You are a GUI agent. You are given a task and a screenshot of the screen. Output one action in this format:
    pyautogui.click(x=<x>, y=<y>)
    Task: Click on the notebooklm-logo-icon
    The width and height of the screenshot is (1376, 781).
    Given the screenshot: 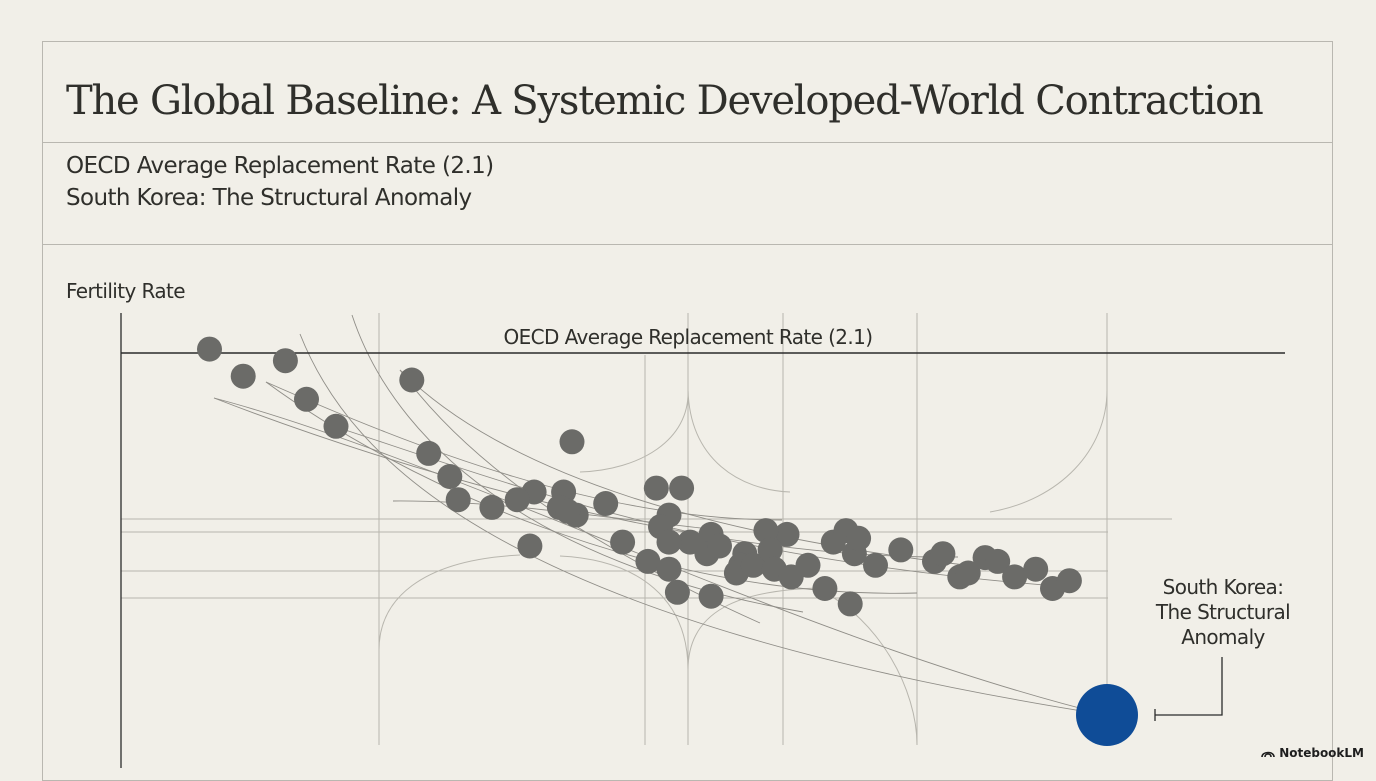 What is the action you would take?
    pyautogui.click(x=1268, y=754)
    